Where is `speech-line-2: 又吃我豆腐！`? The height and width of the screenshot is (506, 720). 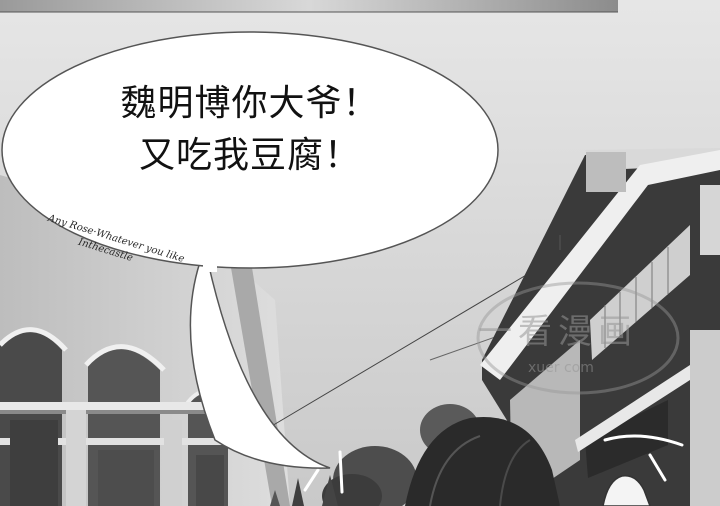
speech-line-2: 又吃我豆腐！ is located at coordinates (249, 155).